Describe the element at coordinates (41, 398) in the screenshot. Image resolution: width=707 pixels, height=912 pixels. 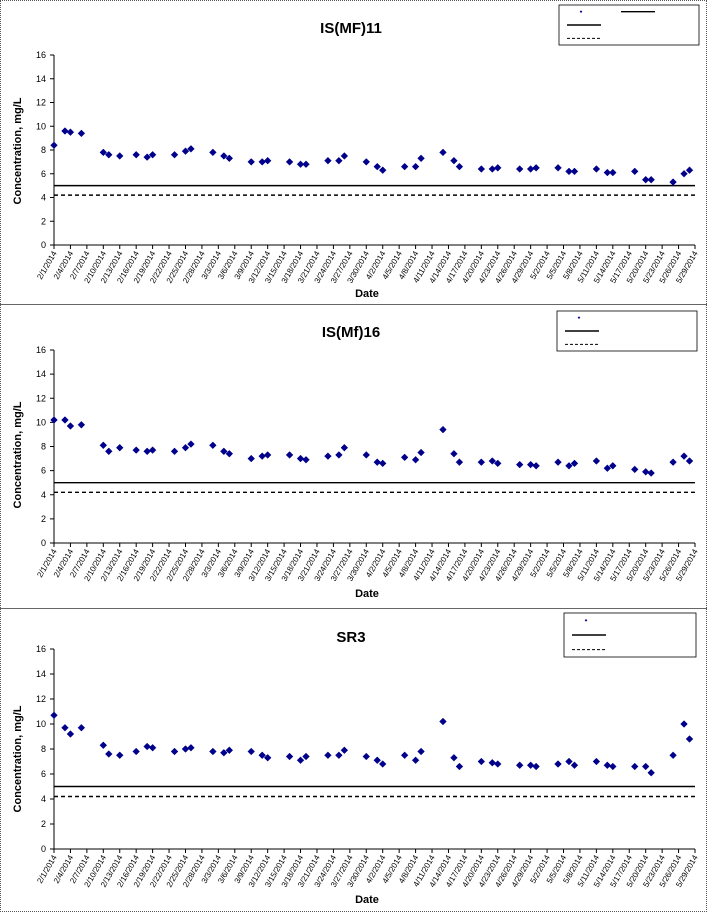
I see `y-tick-label: 12` at that location.